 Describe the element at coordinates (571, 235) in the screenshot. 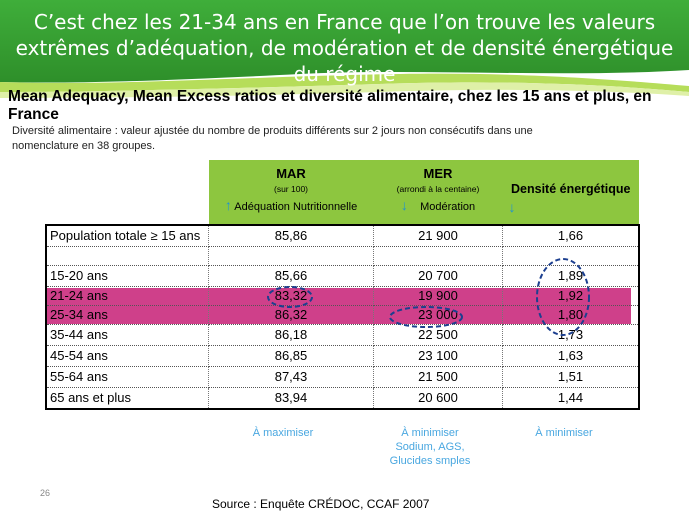

I see `cell-den: 1,66` at that location.